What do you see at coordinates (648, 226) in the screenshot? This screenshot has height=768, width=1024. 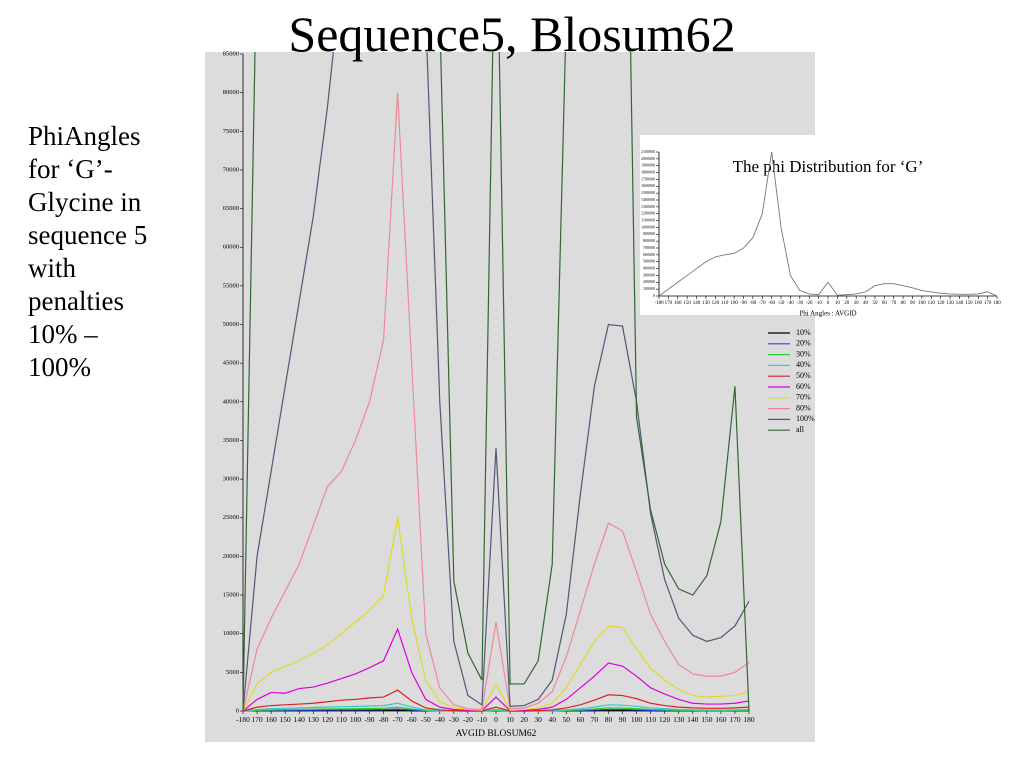 I see `y-tick-label: 1000000` at bounding box center [648, 226].